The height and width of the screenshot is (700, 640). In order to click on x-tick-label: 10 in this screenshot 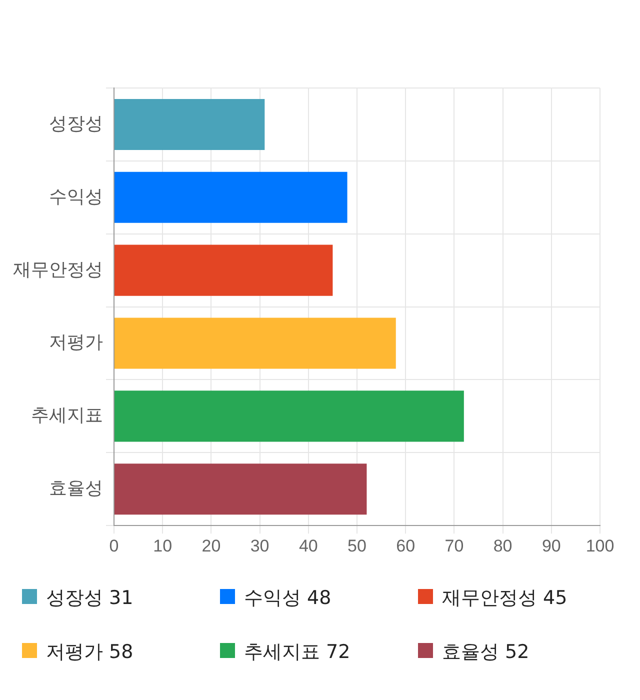, I will do `click(162, 546)`.